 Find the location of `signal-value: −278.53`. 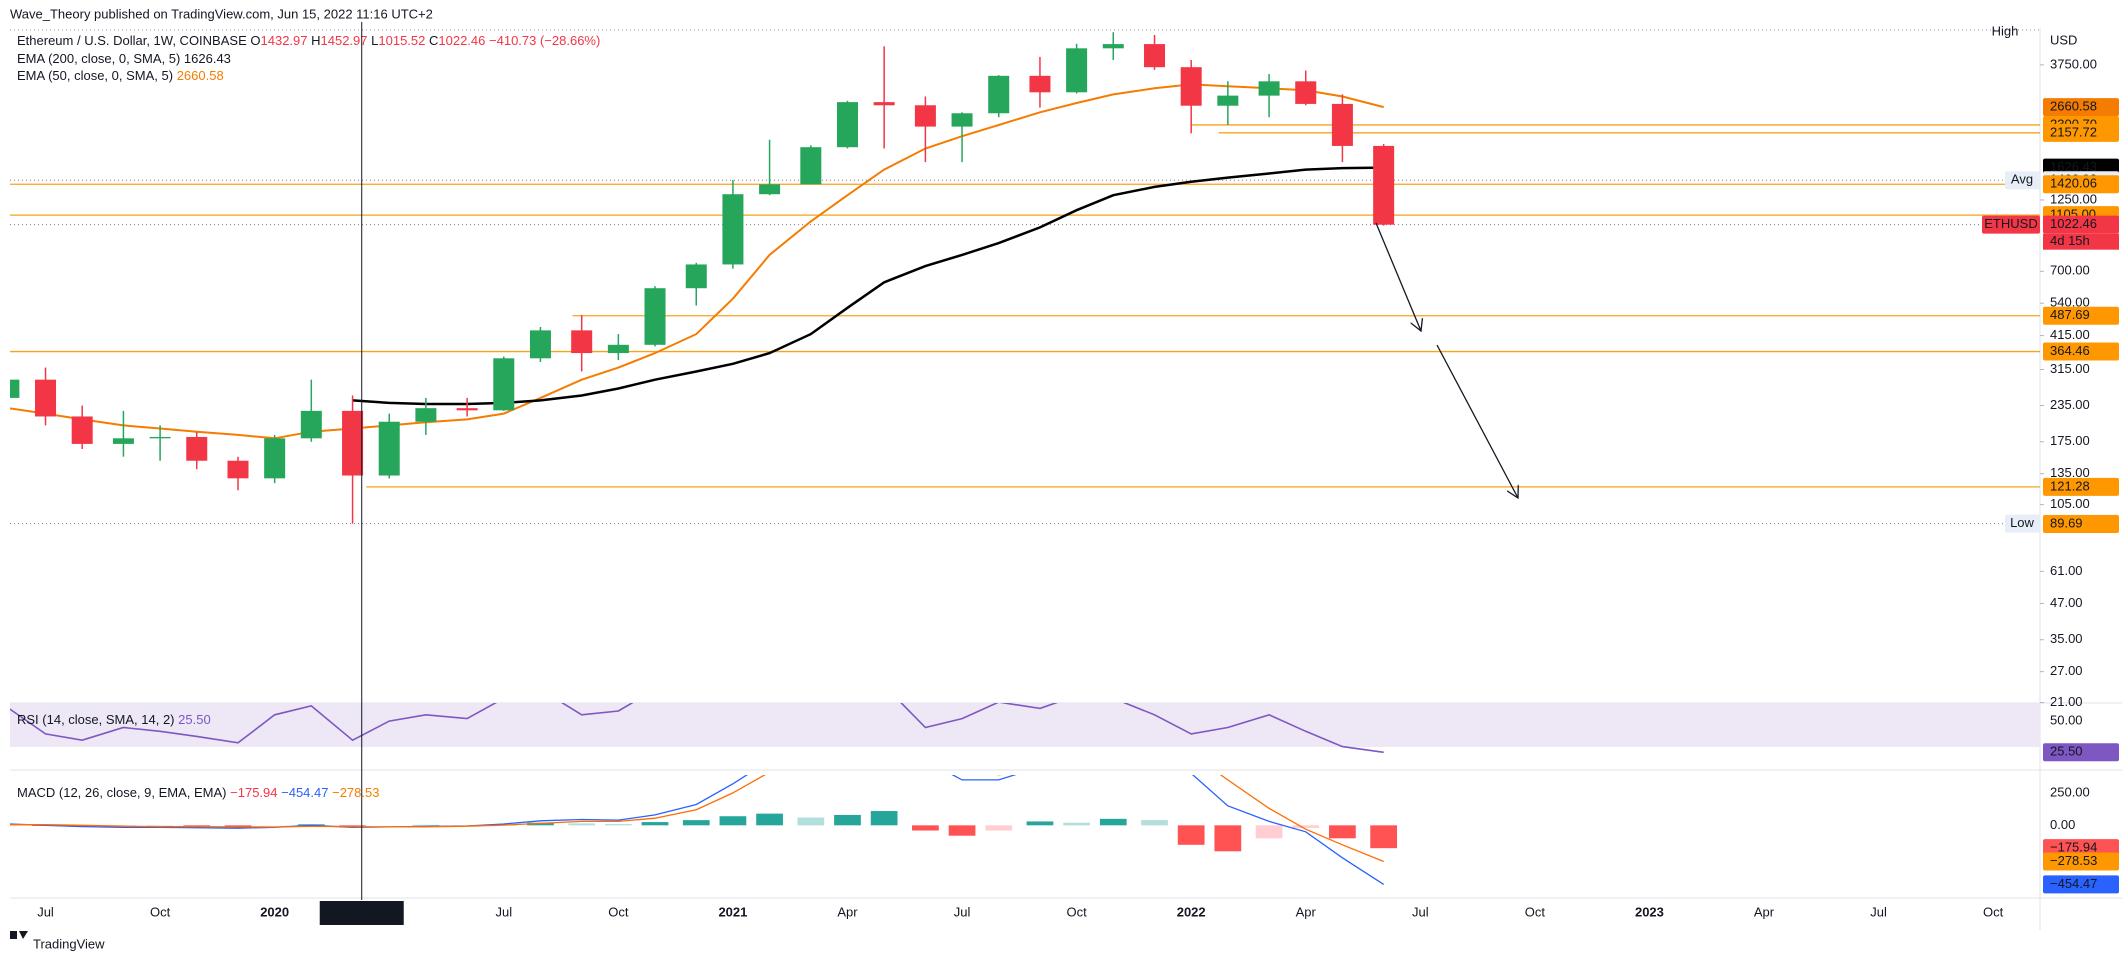

signal-value: −278.53 is located at coordinates (355, 792).